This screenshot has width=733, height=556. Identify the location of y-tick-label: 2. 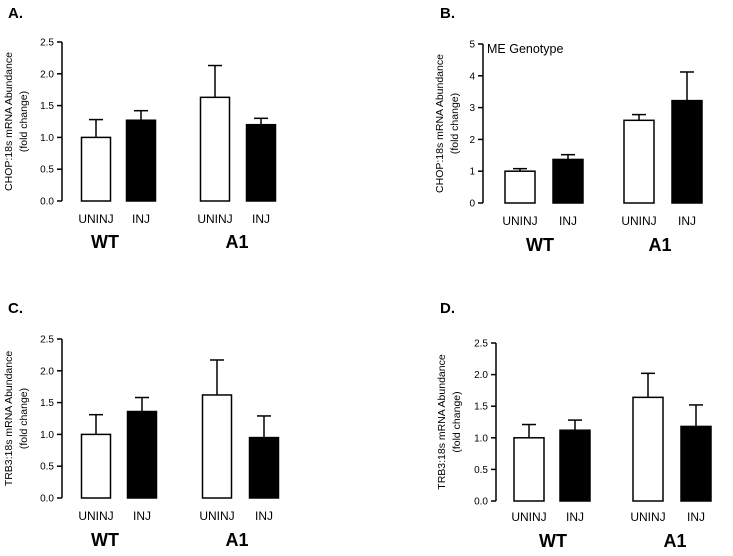
(472, 140).